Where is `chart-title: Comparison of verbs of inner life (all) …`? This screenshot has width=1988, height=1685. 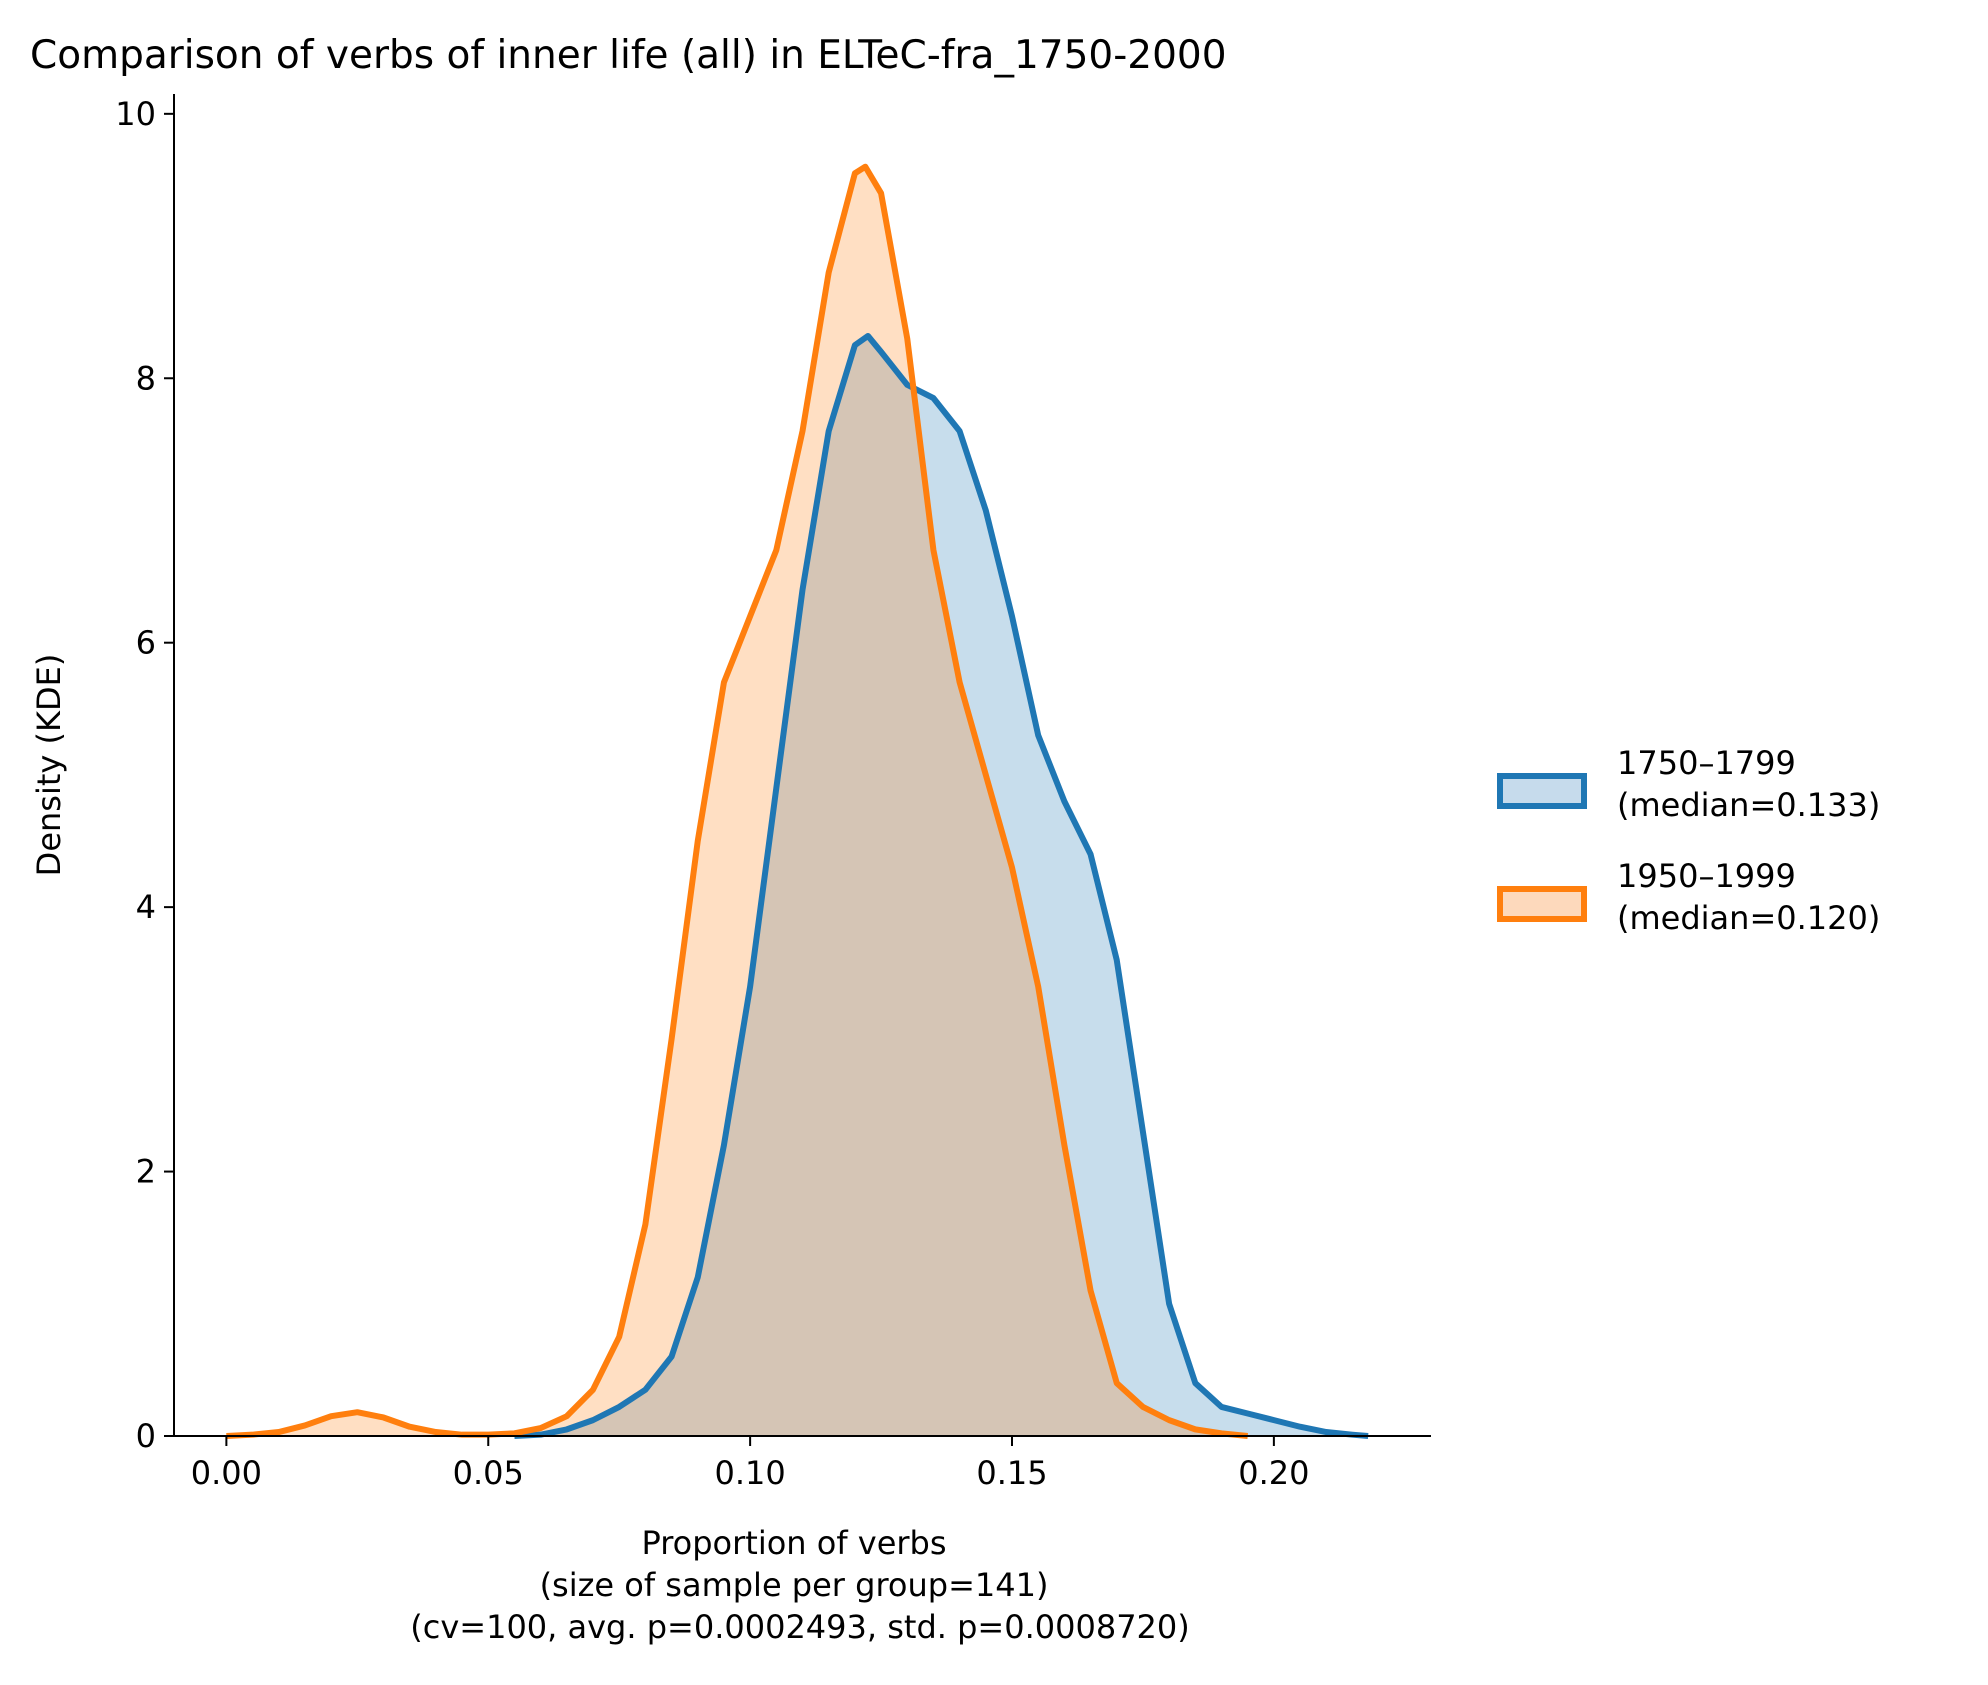 chart-title: Comparison of verbs of inner life (all) … is located at coordinates (628, 55).